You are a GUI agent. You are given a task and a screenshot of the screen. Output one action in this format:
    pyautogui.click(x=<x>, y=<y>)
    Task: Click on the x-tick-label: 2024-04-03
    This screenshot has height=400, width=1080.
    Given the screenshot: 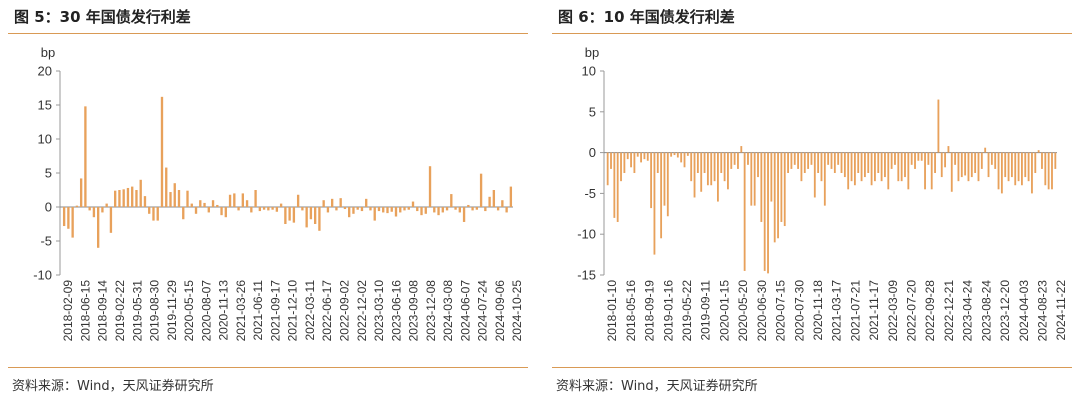 What is the action you would take?
    pyautogui.click(x=1024, y=311)
    